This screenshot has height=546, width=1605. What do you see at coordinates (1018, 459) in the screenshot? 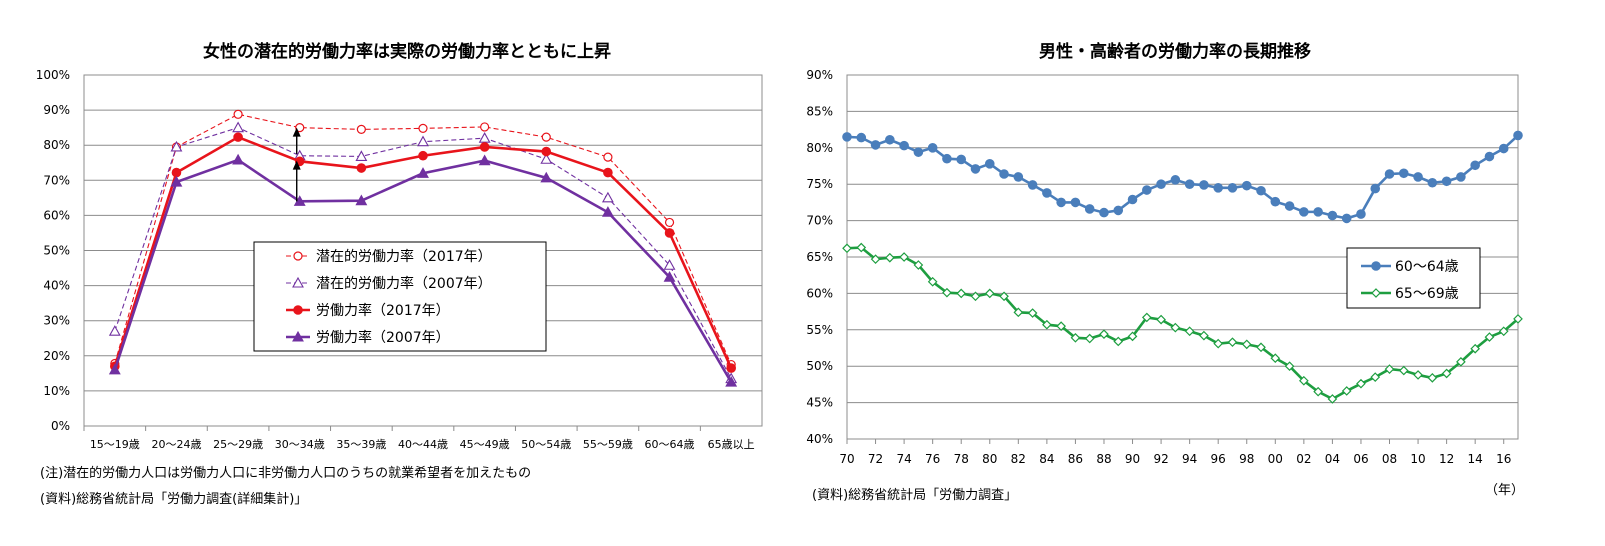
I see `x-tick-label: 82` at bounding box center [1018, 459].